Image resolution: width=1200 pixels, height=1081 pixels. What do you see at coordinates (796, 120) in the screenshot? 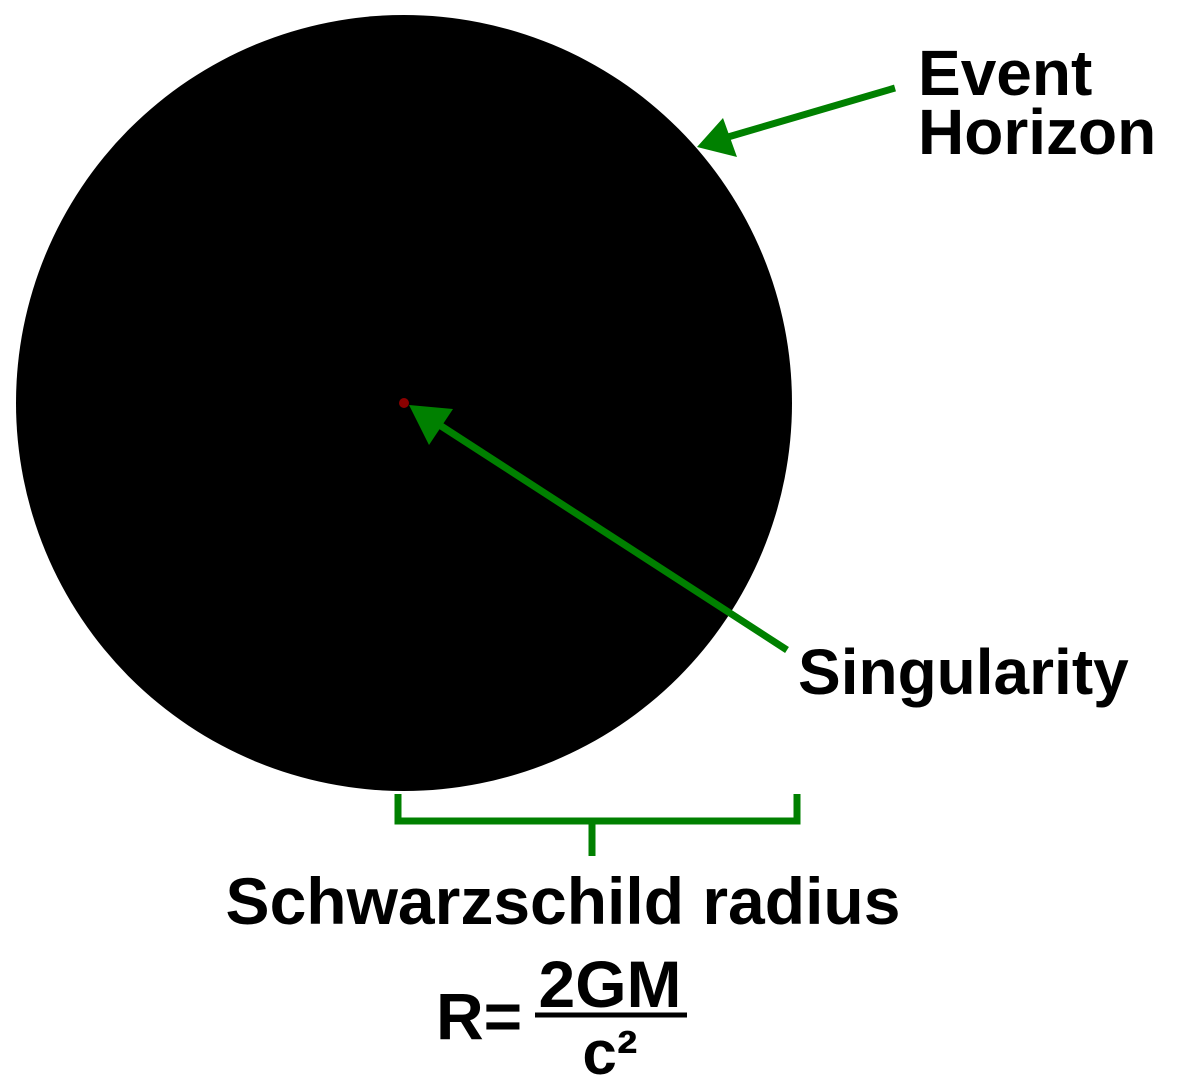
I see `event-horizon-arrow` at bounding box center [796, 120].